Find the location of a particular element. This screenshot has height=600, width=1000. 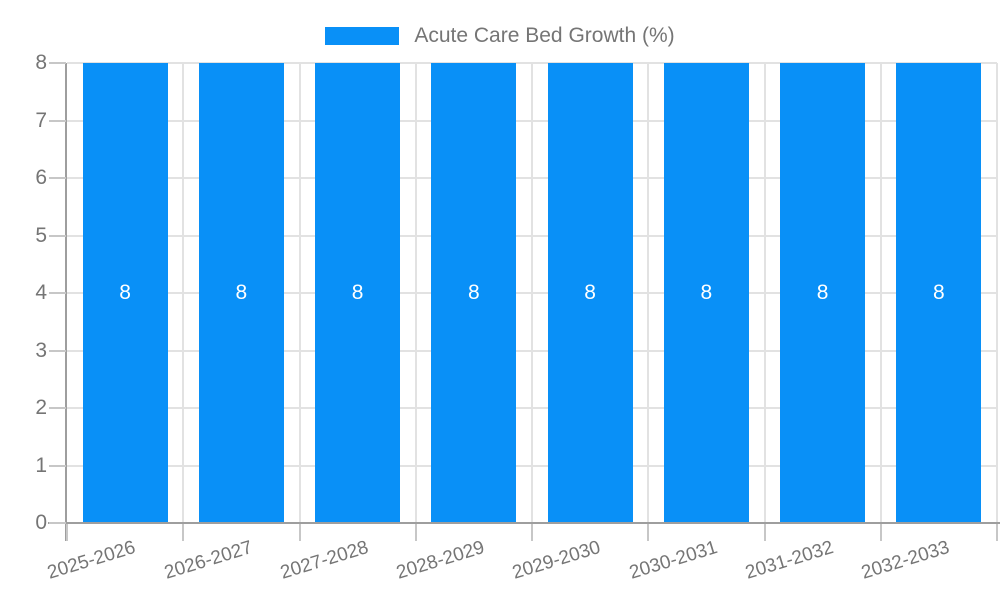

y-axis-line is located at coordinates (66, 302).